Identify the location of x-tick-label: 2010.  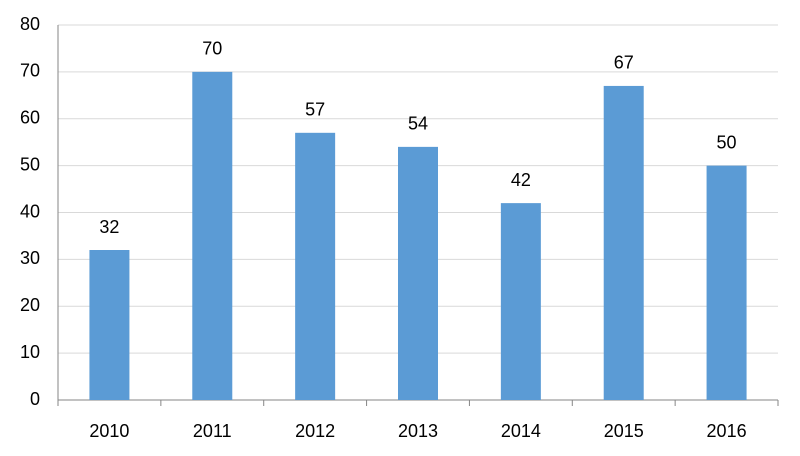
(109, 431).